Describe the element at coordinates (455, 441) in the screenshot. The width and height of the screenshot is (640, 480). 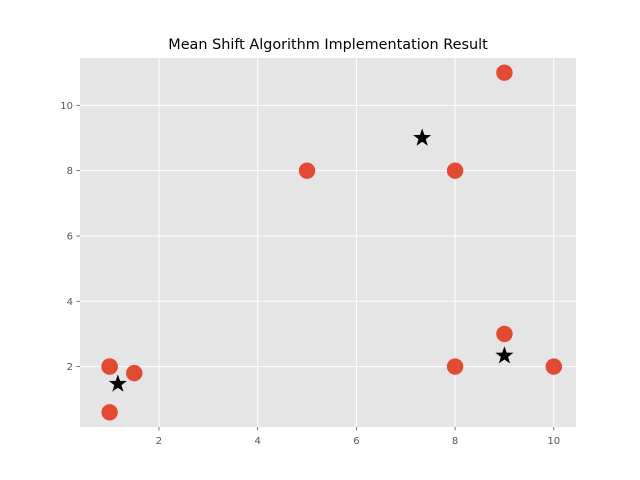
I see `x-tick-label: 8` at that location.